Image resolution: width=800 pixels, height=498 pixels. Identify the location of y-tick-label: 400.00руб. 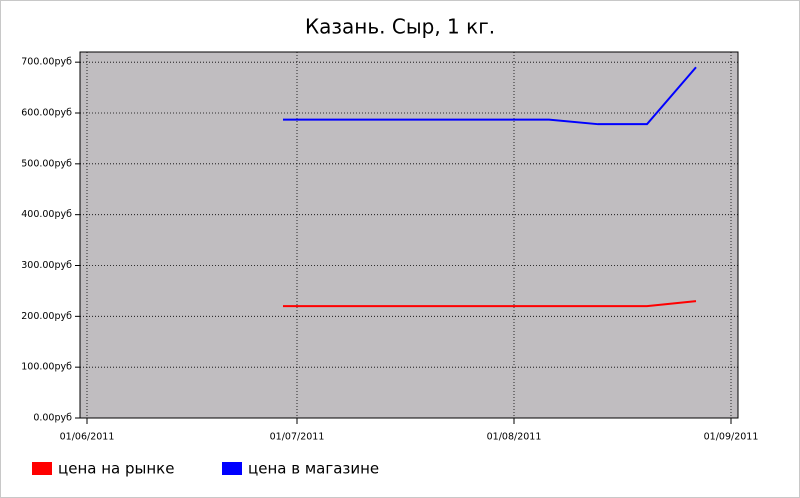
(46, 214).